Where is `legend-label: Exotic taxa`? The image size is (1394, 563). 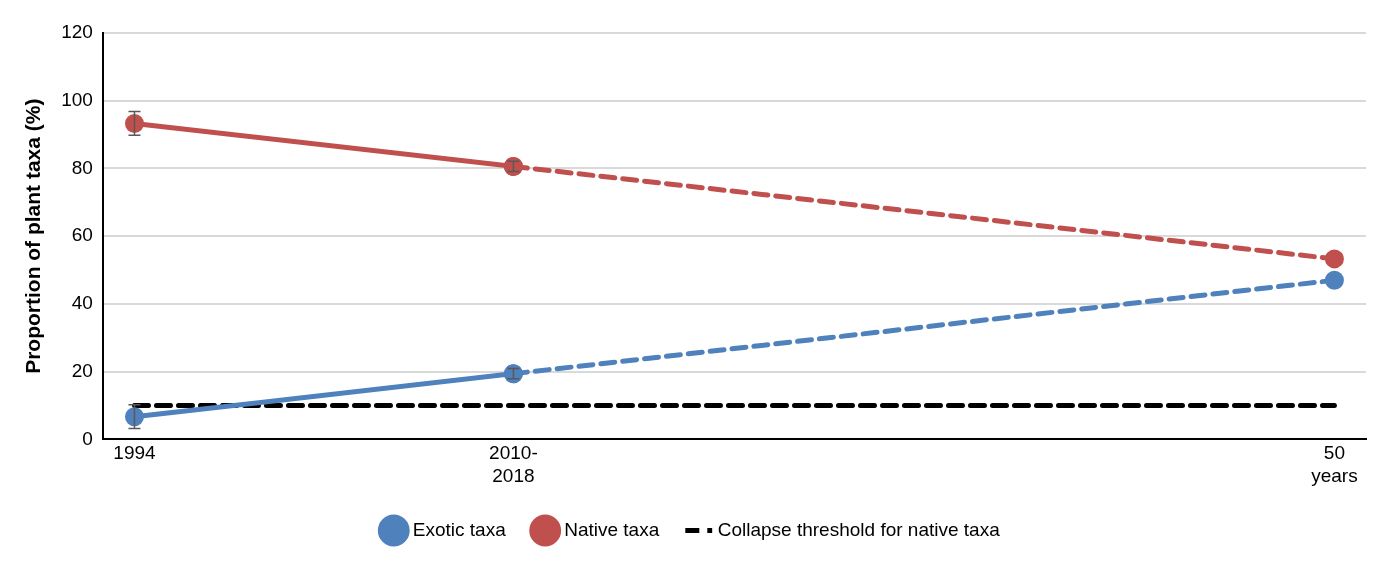 legend-label: Exotic taxa is located at coordinates (459, 529).